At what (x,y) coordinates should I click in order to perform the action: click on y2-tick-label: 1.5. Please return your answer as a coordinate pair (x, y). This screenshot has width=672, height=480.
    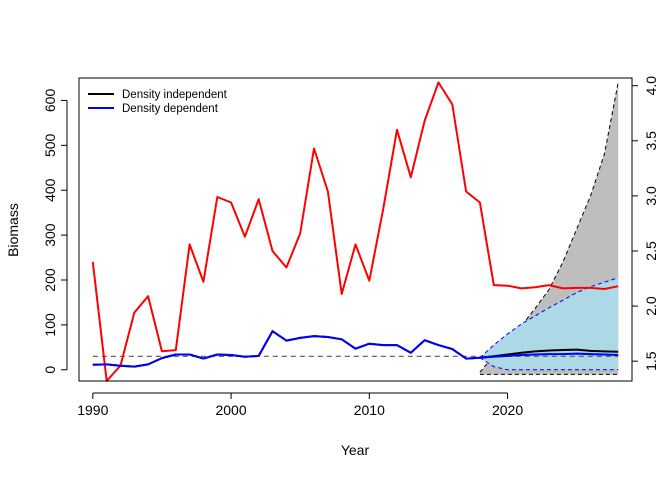
    Looking at the image, I should click on (651, 361).